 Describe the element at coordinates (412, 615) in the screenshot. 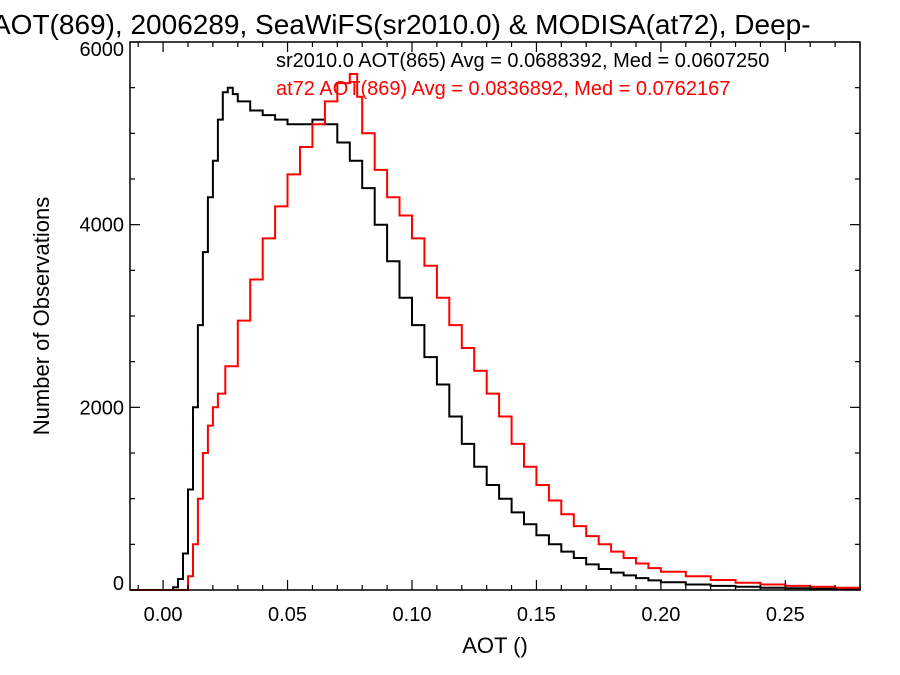

I see `x-tick-label: 0.10` at that location.